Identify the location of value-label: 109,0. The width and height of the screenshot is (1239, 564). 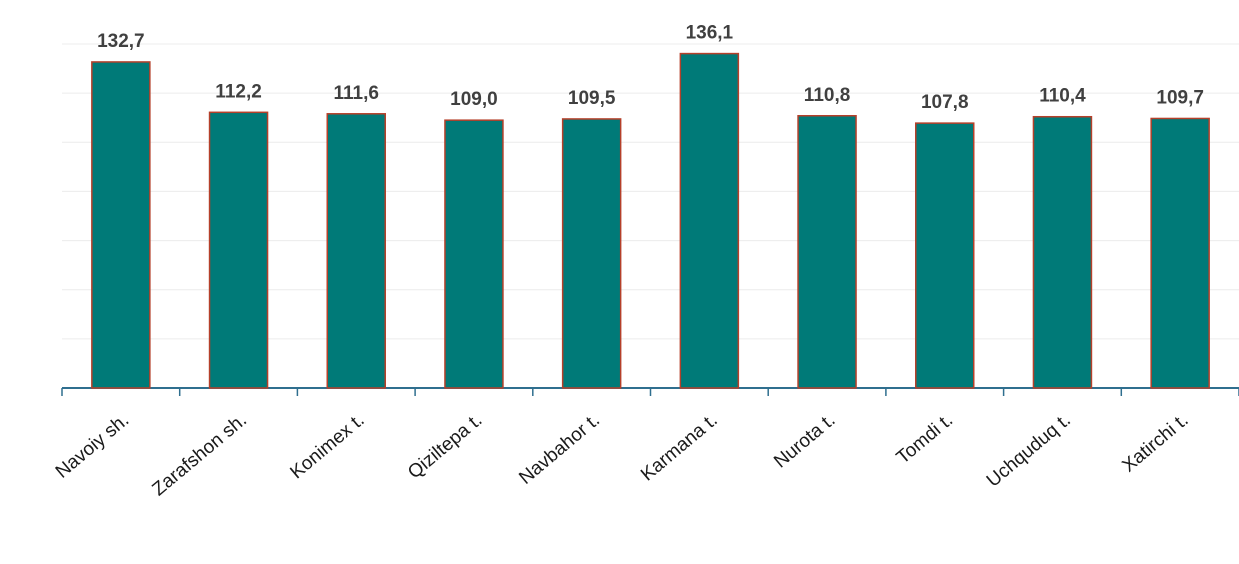
(474, 99).